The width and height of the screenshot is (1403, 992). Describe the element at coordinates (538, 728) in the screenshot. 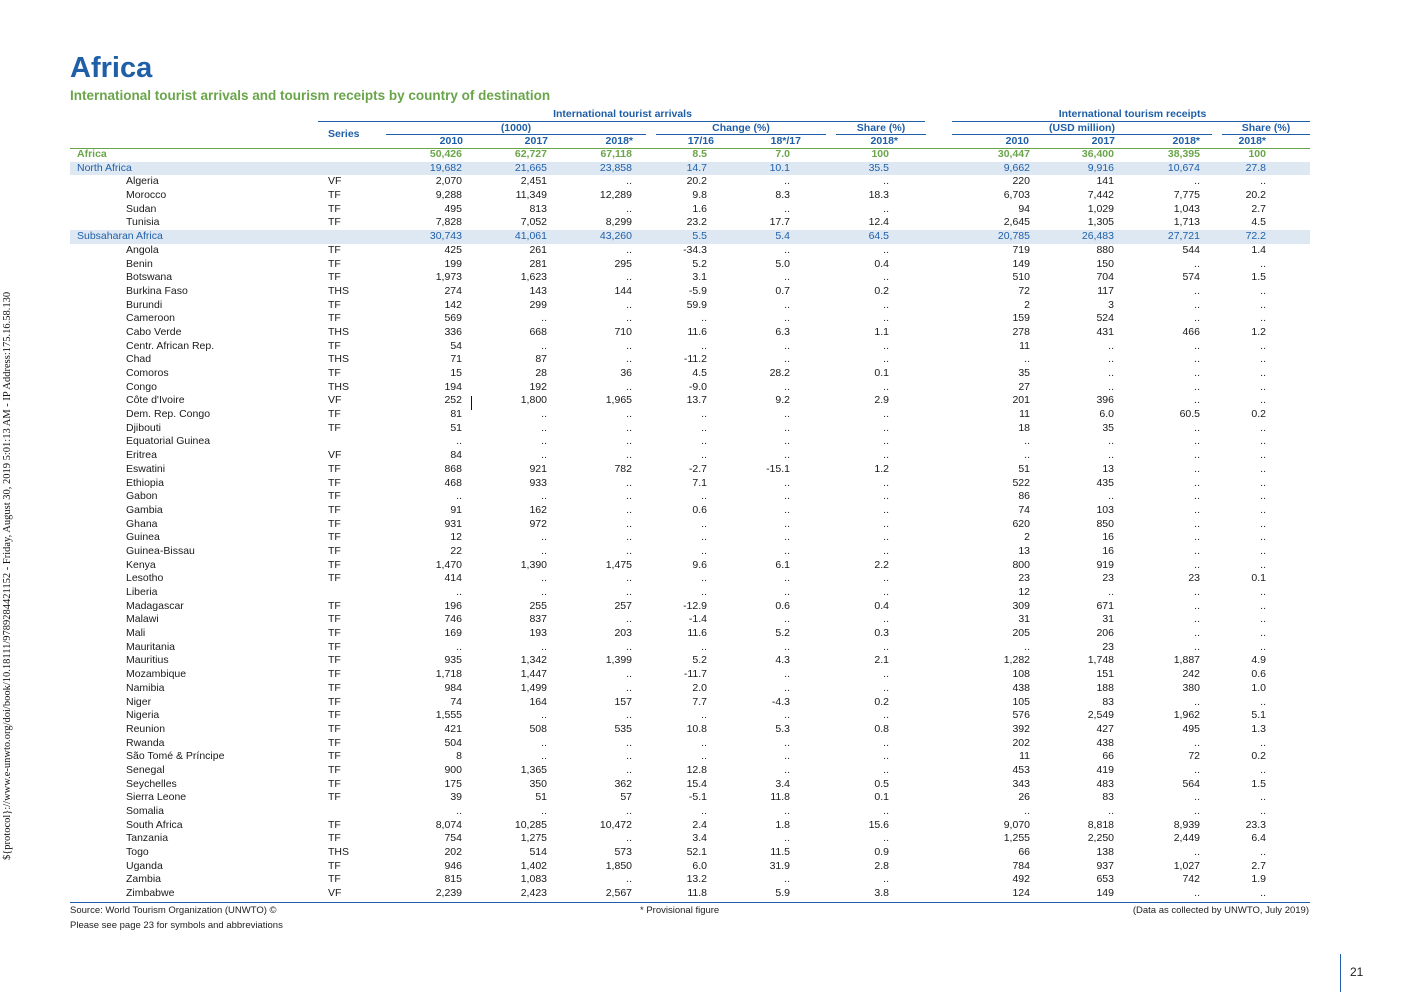

I see `row-value: 508` at that location.